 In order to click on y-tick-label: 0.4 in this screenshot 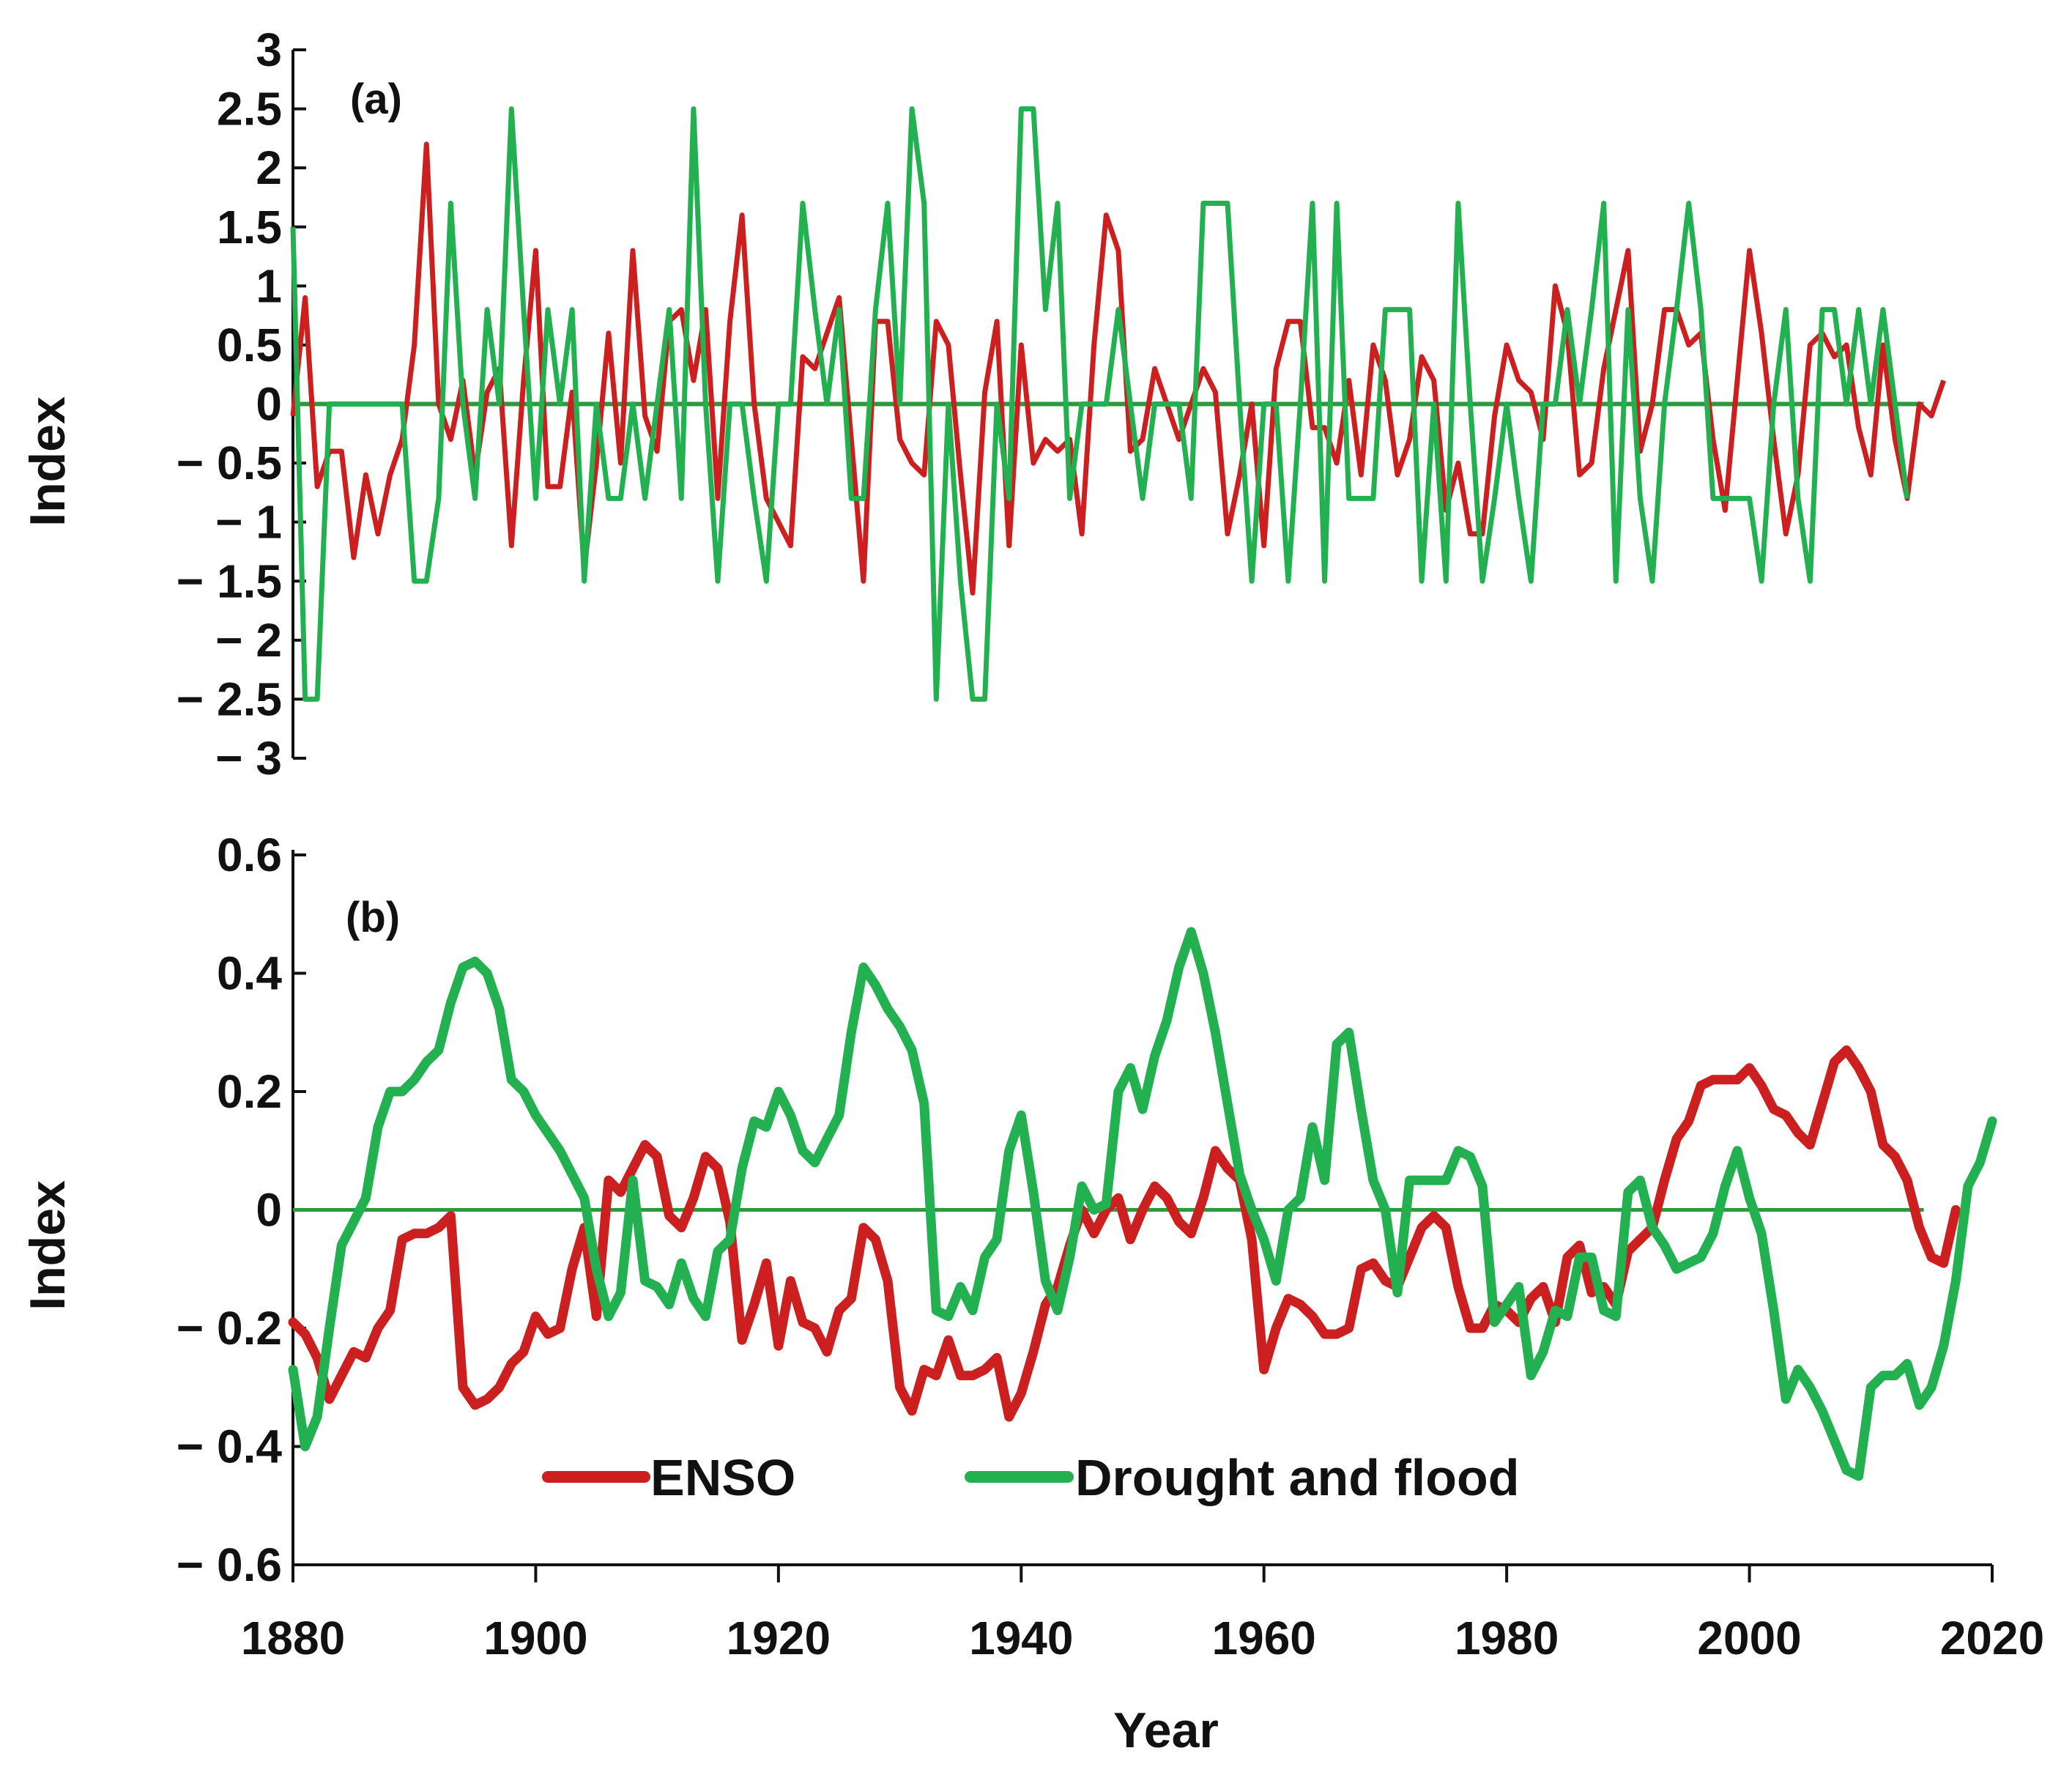, I will do `click(249, 974)`.